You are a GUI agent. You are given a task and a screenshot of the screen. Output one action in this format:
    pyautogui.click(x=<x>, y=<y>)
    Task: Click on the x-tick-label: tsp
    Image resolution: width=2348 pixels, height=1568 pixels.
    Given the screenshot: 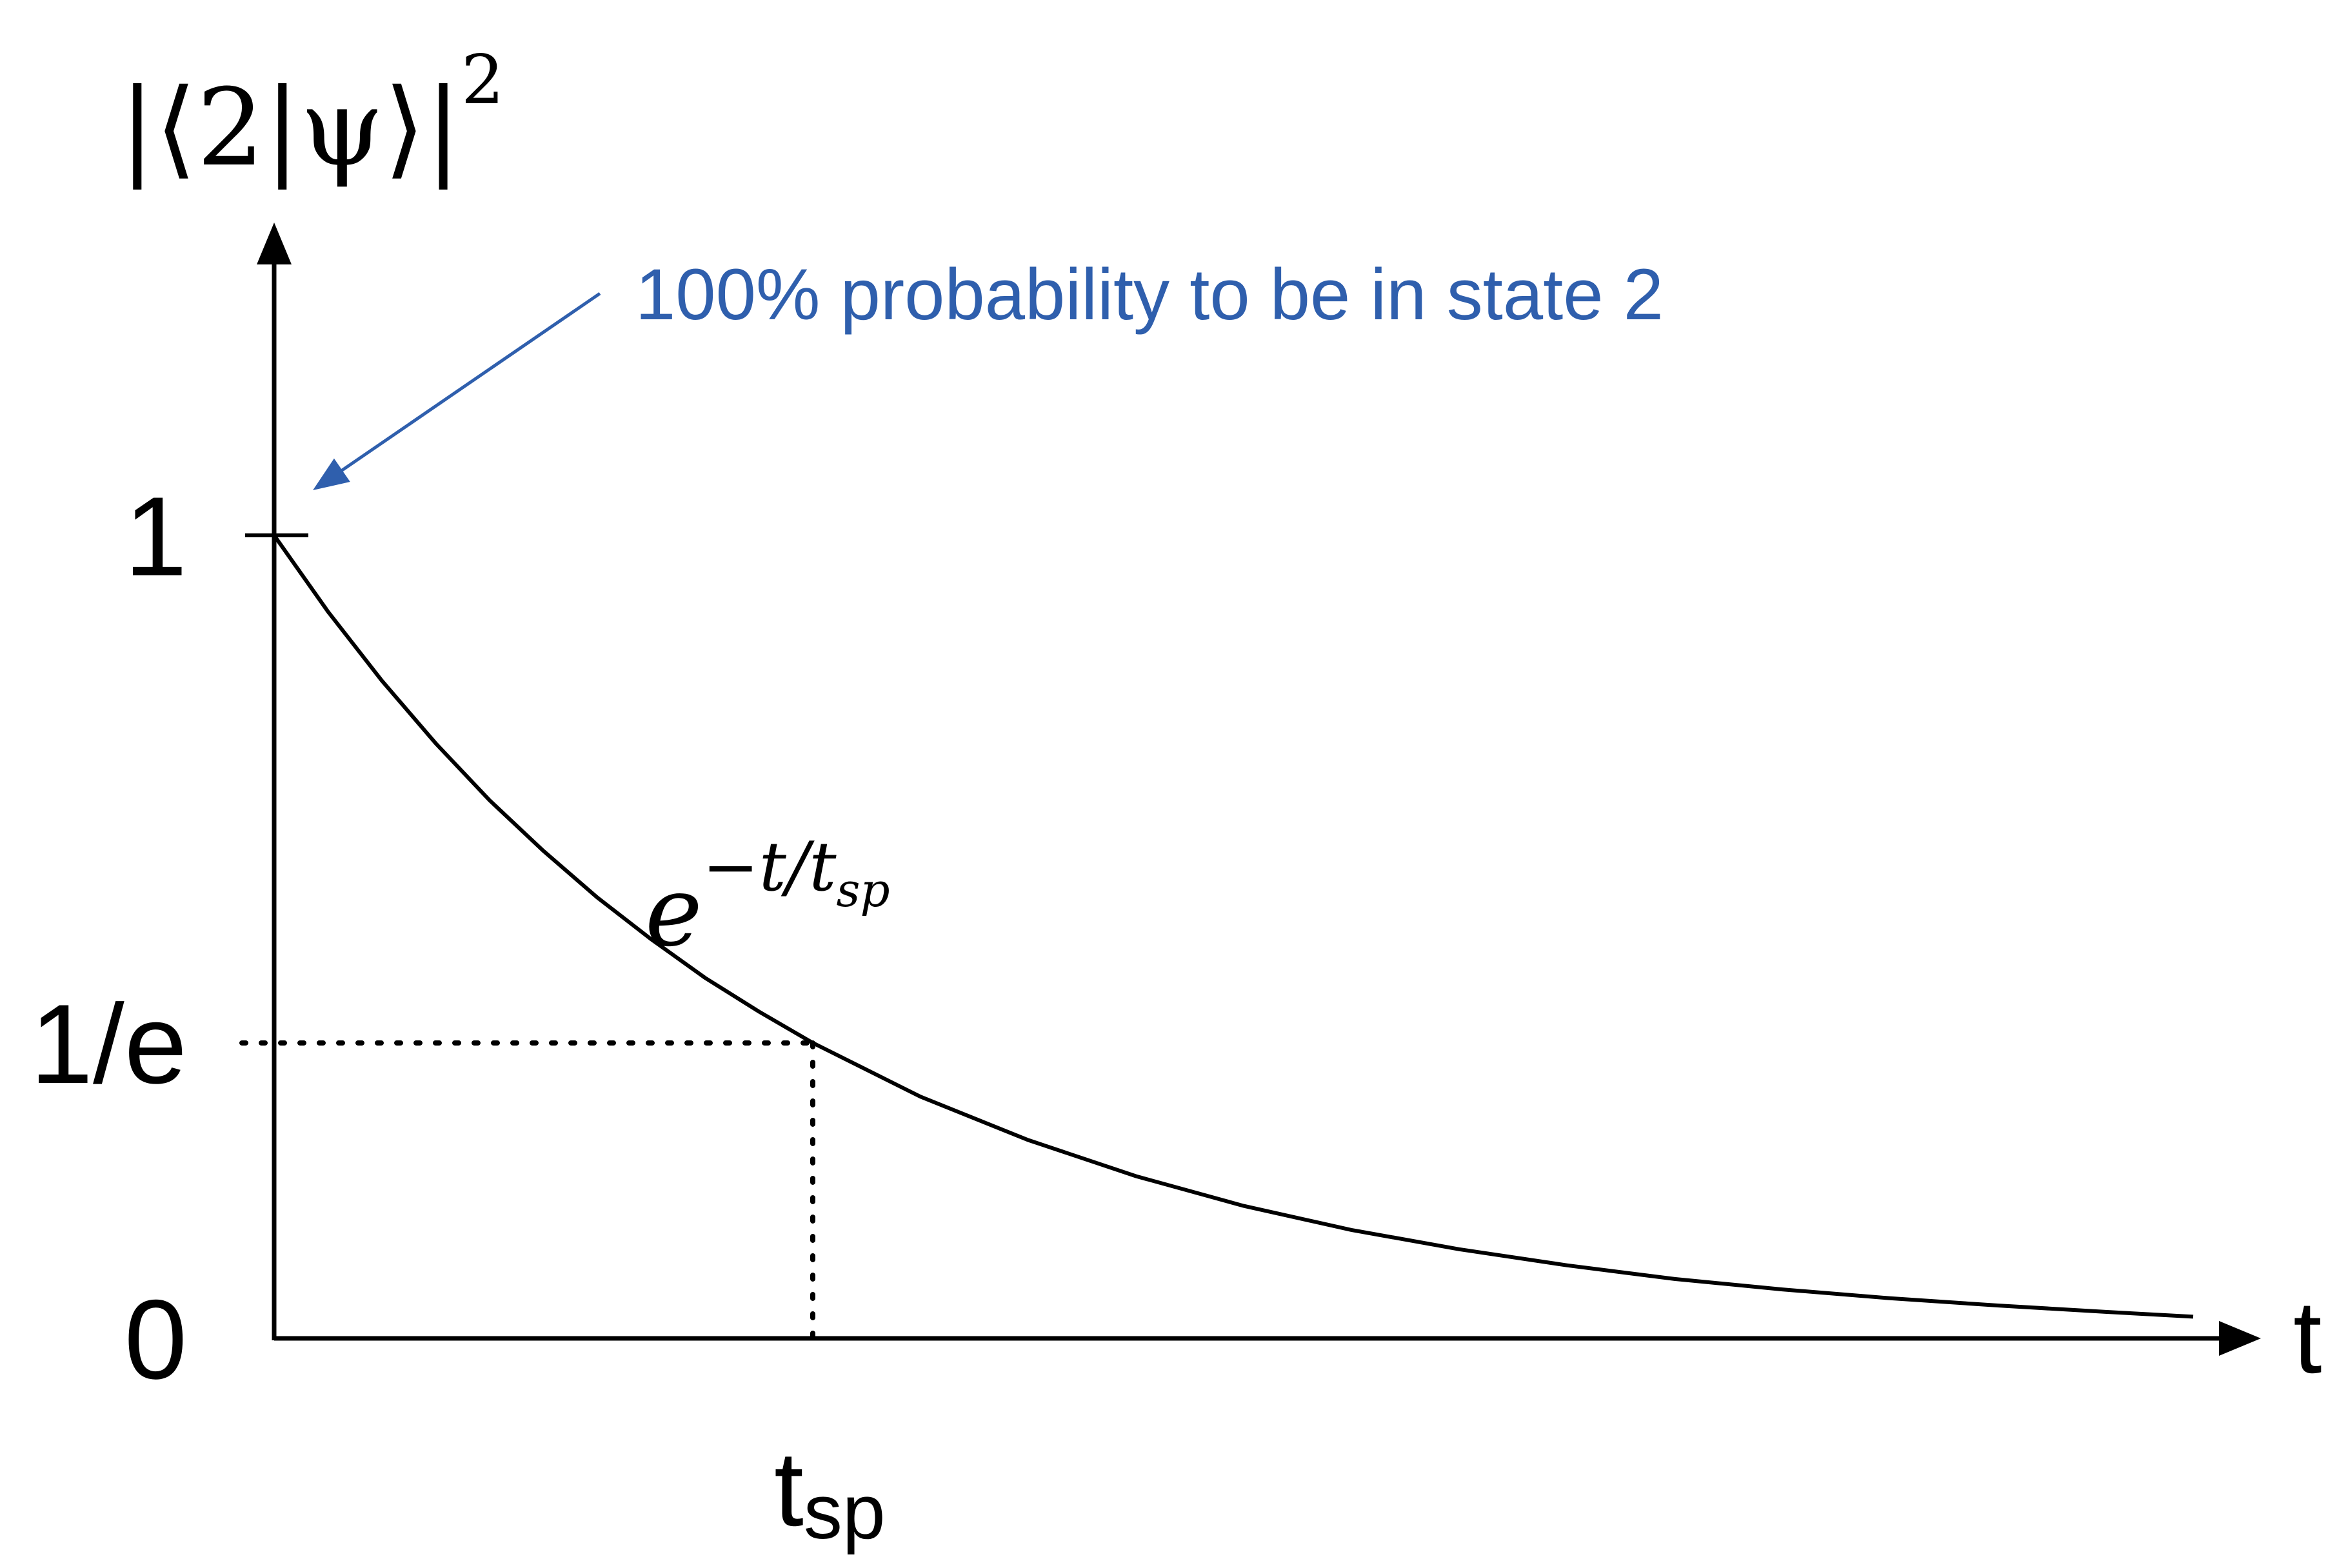 What is the action you would take?
    pyautogui.click(x=830, y=1492)
    